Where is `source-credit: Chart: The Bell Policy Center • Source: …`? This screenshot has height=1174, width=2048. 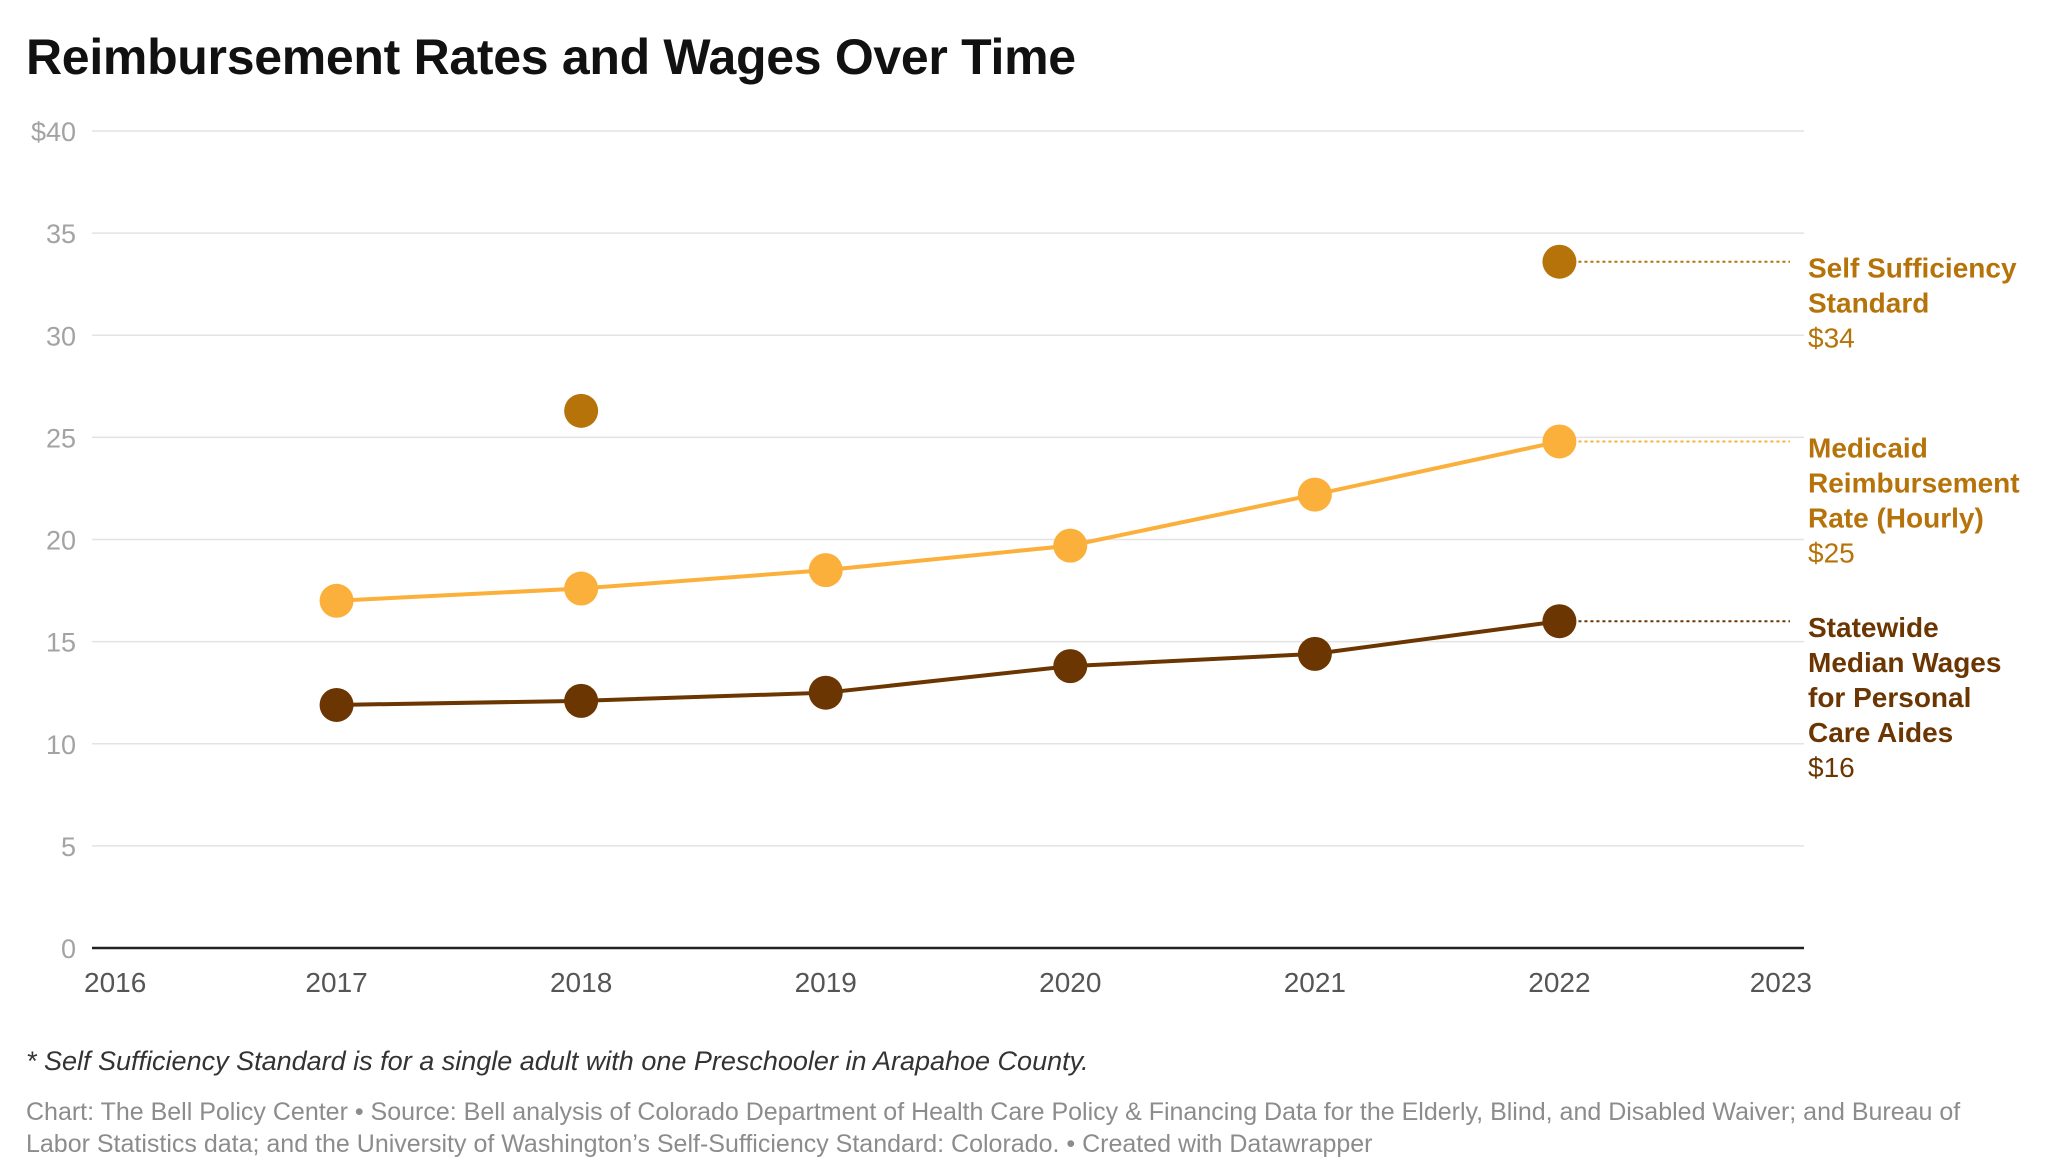 source-credit: Chart: The Bell Policy Center • Source: … is located at coordinates (993, 1128).